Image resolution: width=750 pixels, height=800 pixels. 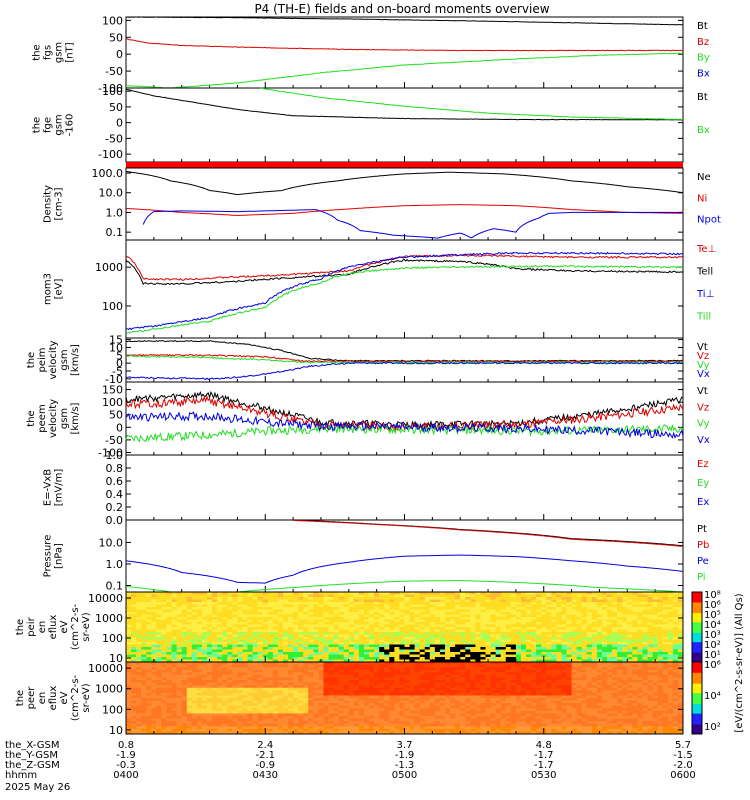 I want to click on y-tick-label: 0.0, so click(x=115, y=520).